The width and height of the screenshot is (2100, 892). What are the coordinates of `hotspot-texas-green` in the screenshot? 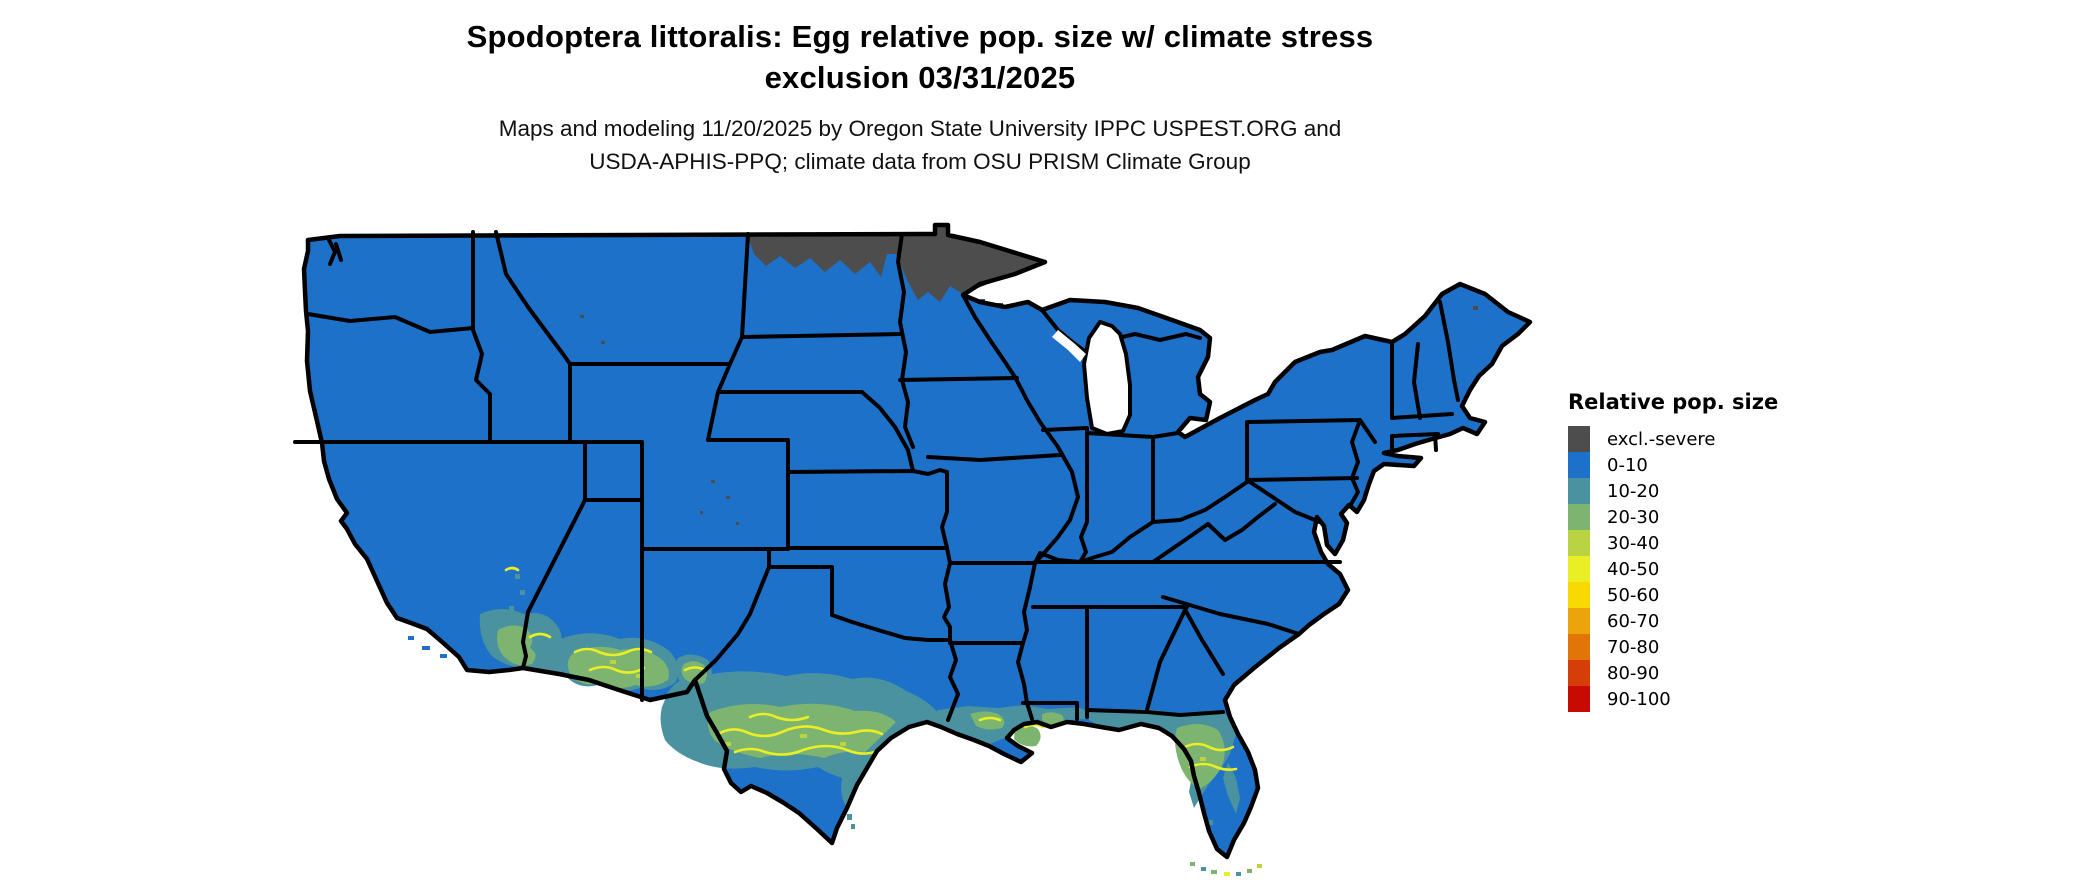 It's located at (801, 730).